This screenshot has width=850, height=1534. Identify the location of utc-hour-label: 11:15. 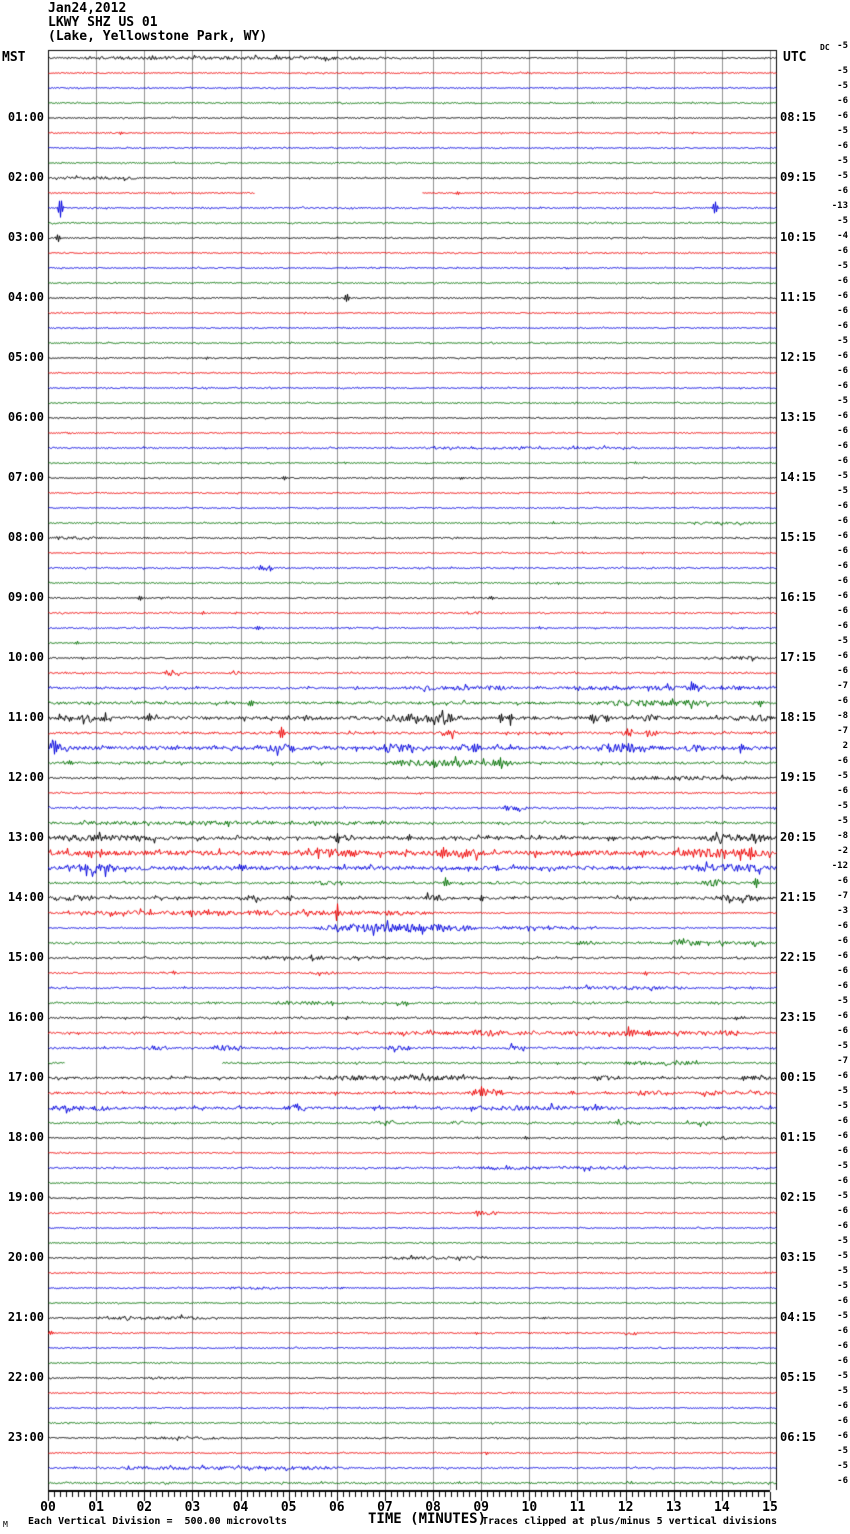
(798, 297).